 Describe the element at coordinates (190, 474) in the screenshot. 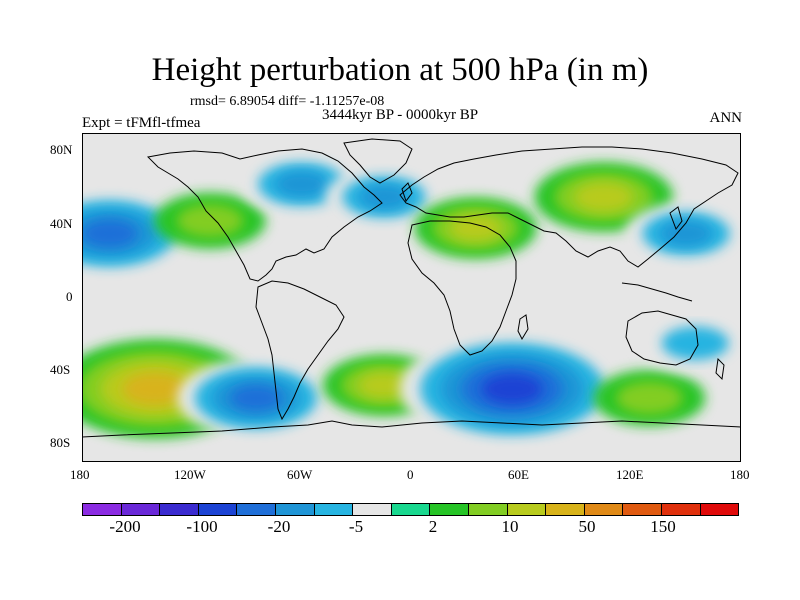

I see `lon-tick-120w: 120W` at that location.